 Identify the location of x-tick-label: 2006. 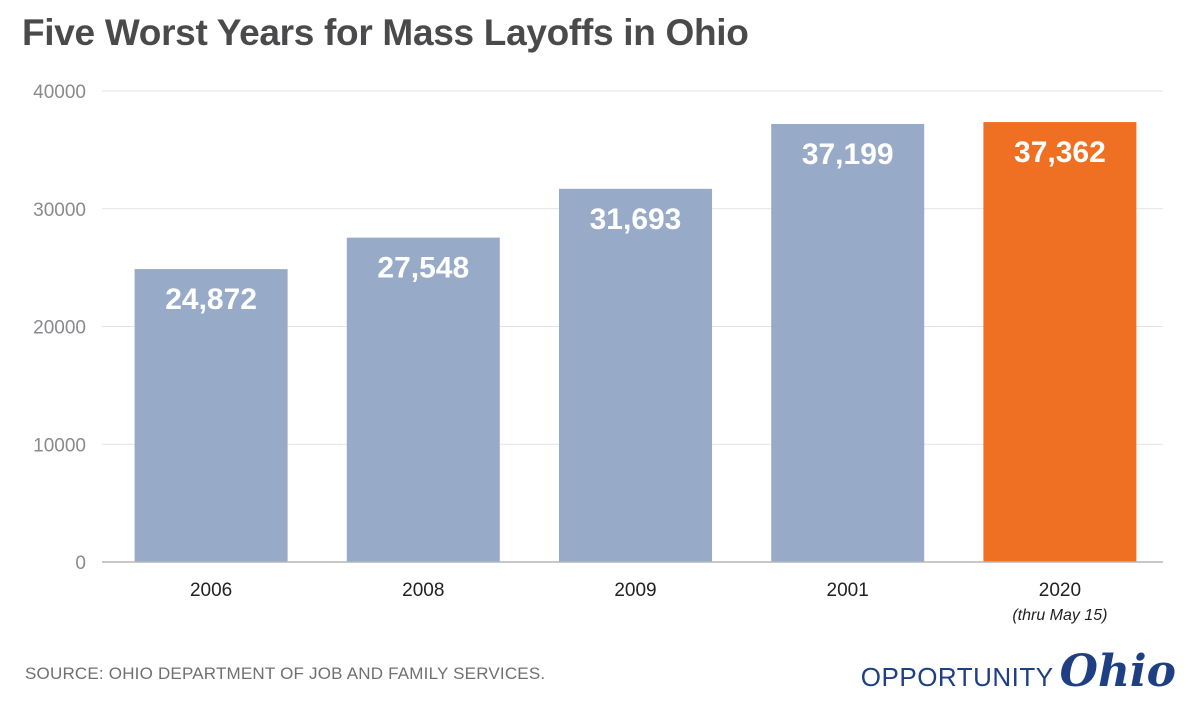
(211, 590).